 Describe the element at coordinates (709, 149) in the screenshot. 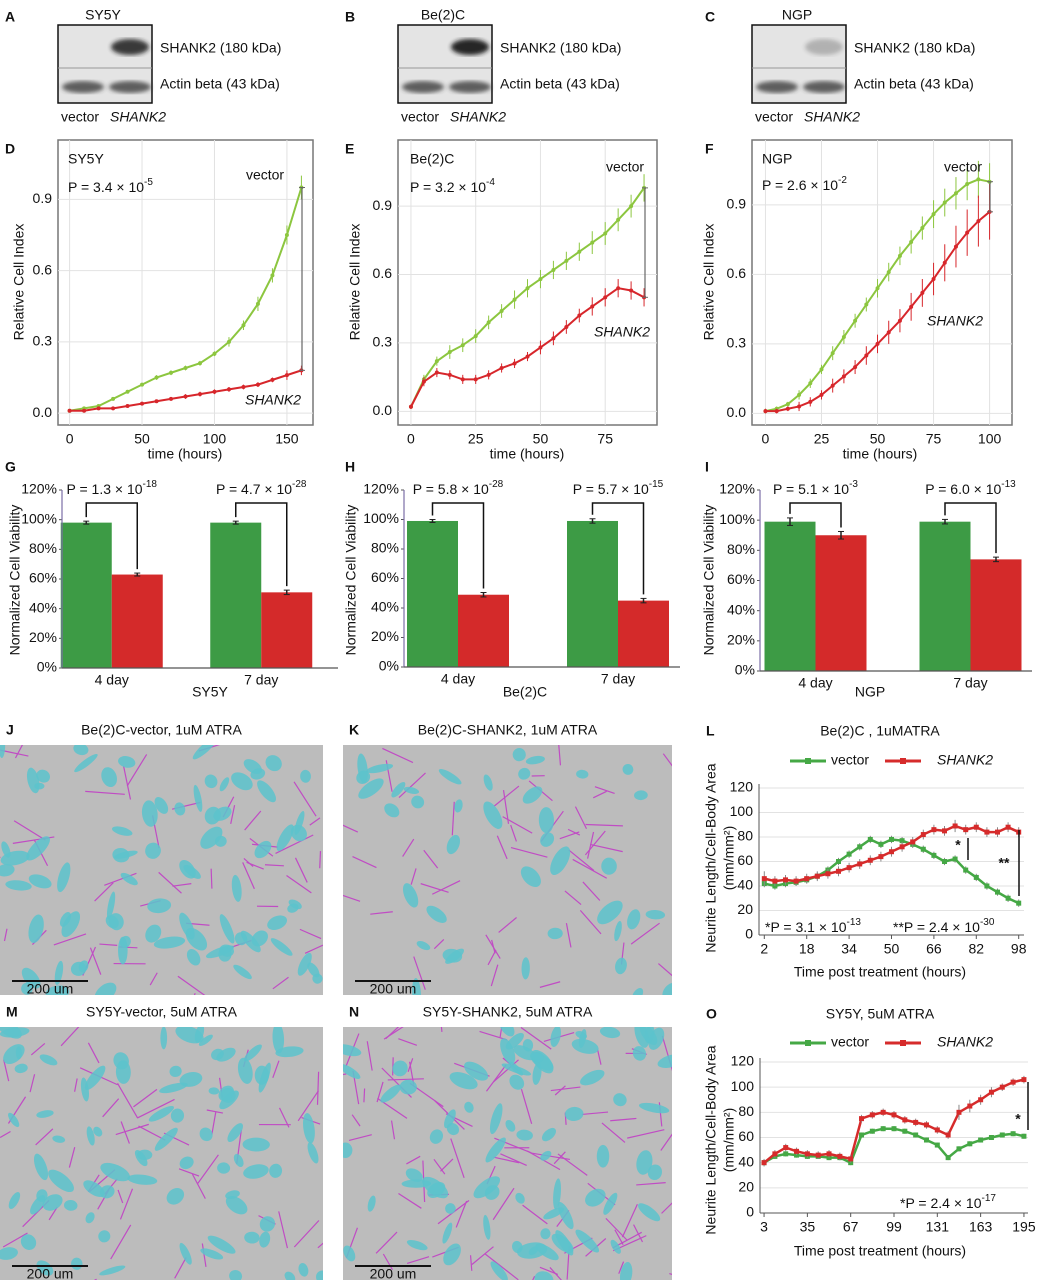

I see `panel-letter: F` at that location.